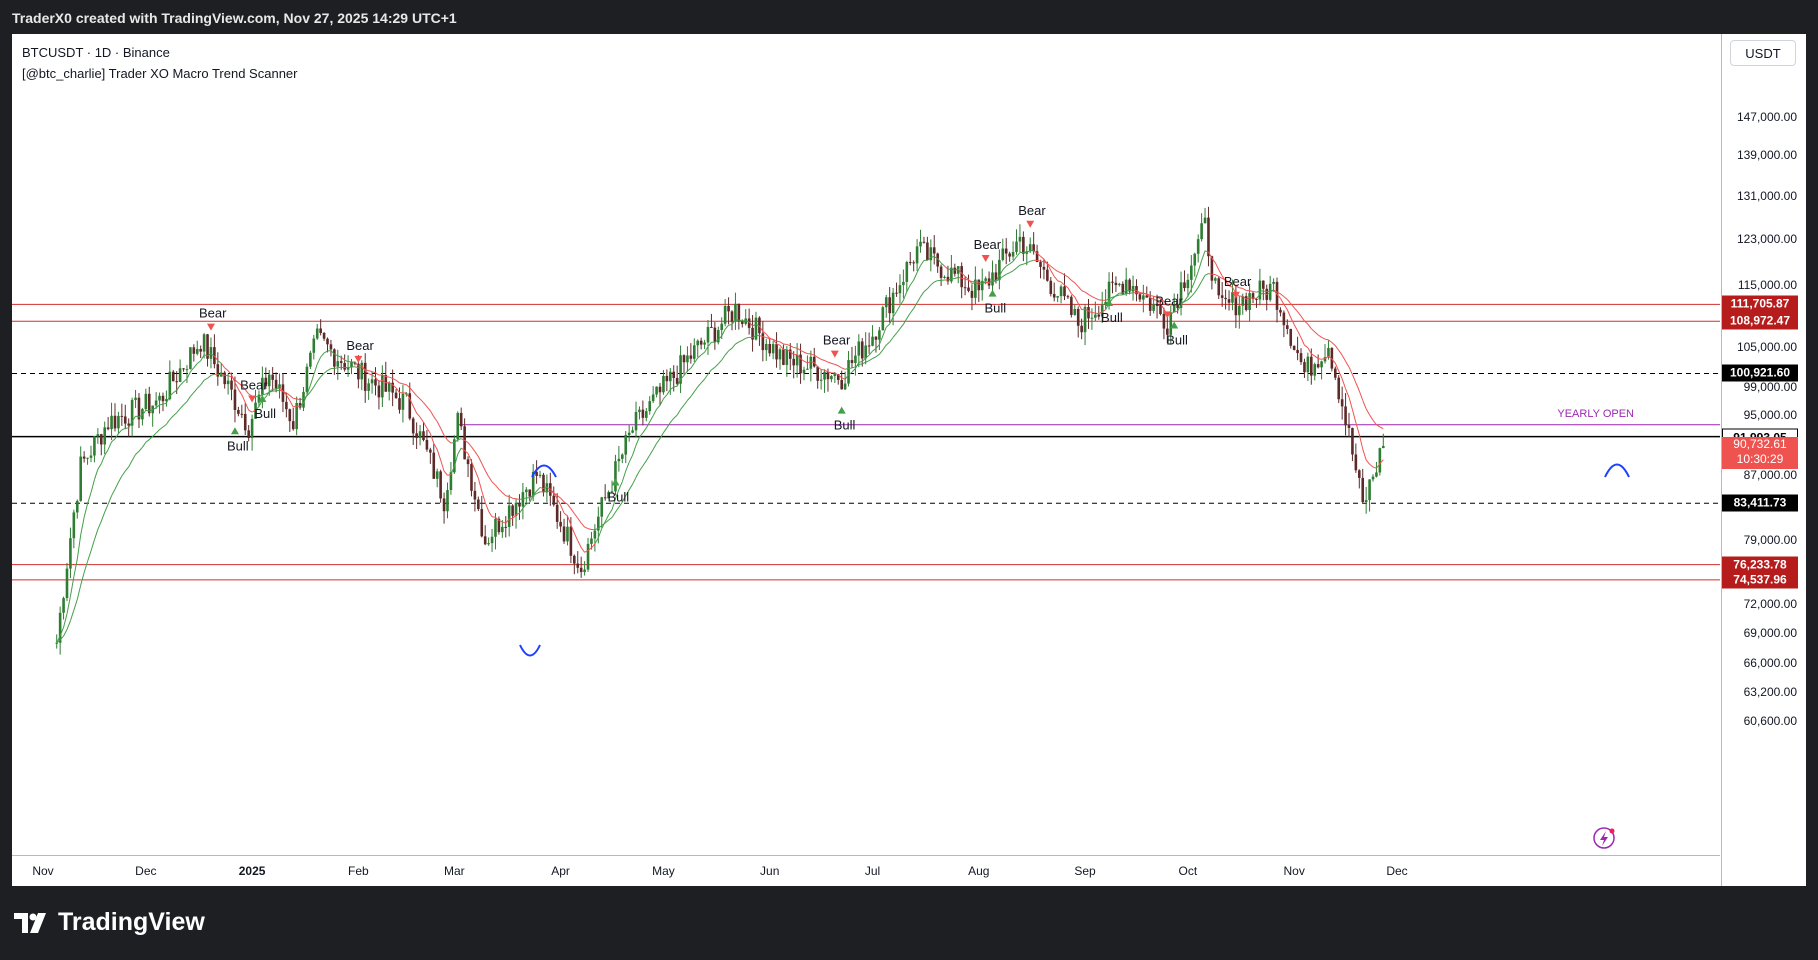  What do you see at coordinates (1760, 503) in the screenshot?
I see `price-tag-83k: 83,411.73` at bounding box center [1760, 503].